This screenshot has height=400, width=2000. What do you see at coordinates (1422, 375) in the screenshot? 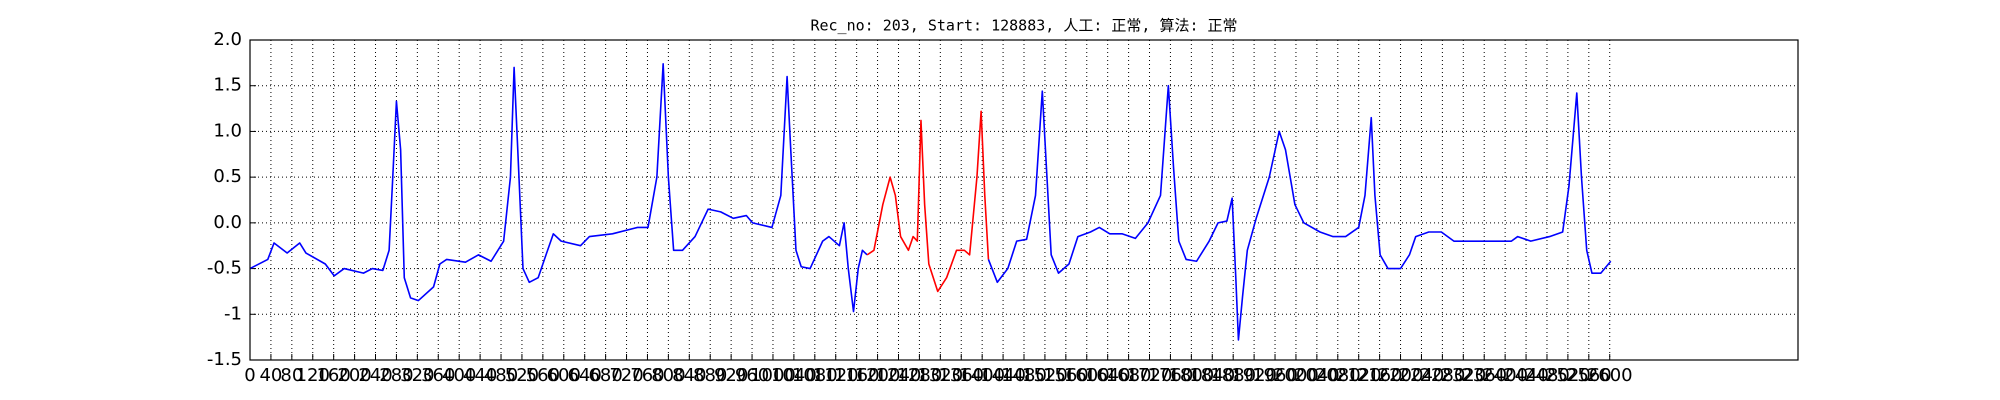
I see `x-tick-label: 2240` at bounding box center [1422, 375].